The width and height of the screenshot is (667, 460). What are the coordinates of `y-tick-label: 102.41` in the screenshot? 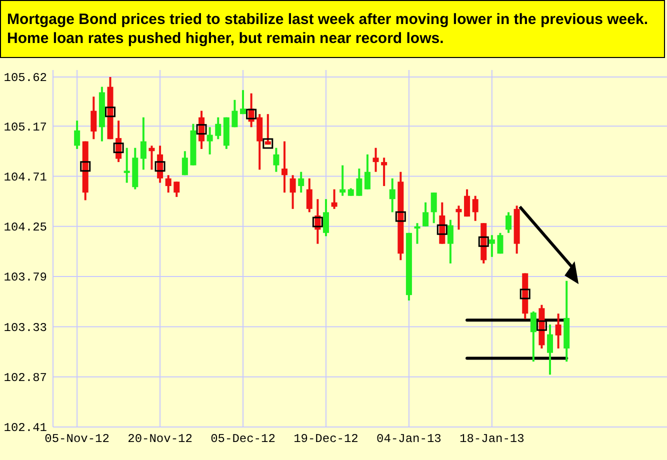 It's located at (25, 428).